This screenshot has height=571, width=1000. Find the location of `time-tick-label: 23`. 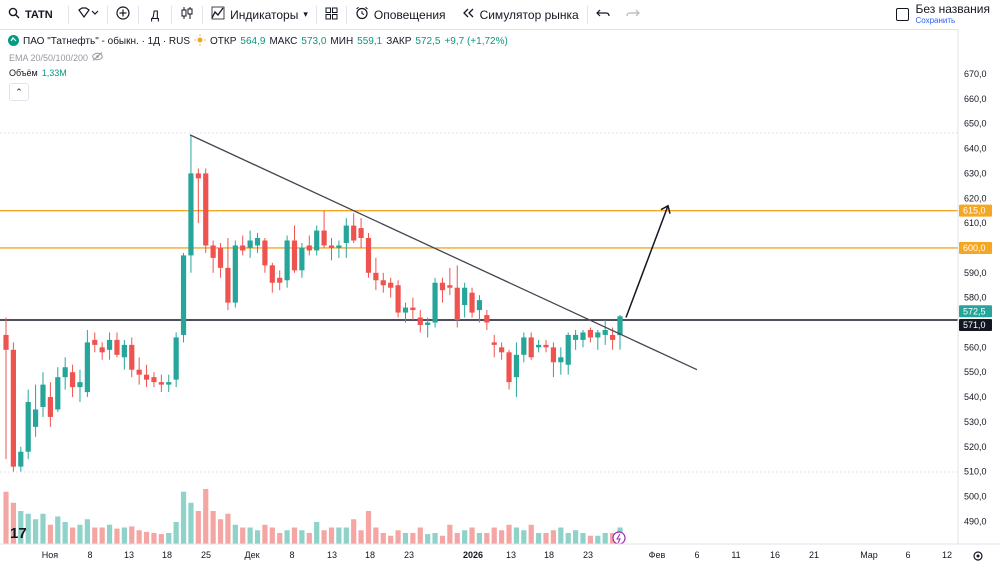

time-tick-label: 23 is located at coordinates (588, 555).